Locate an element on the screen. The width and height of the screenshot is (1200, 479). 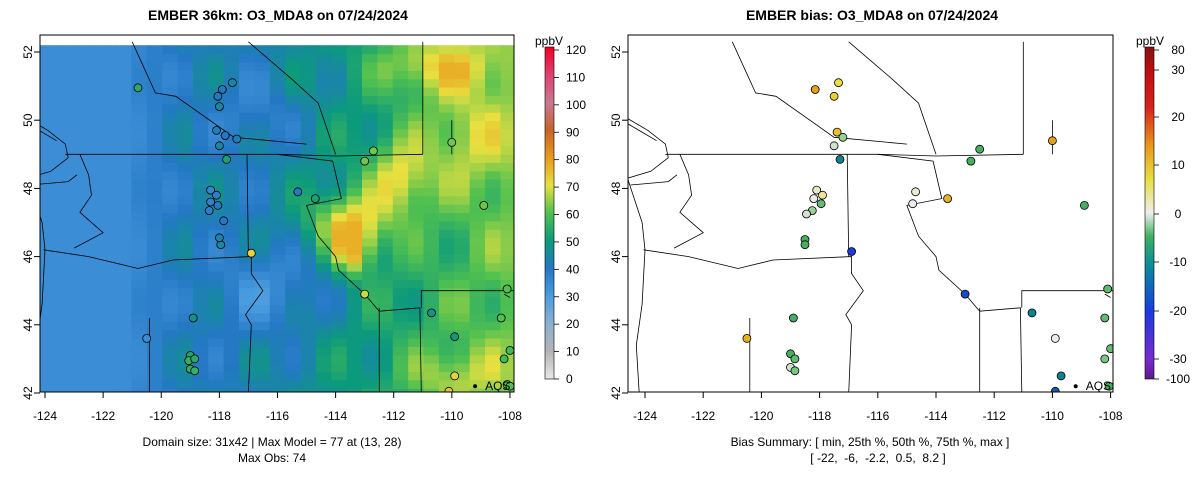
bias-point is located at coordinates (1084, 205).